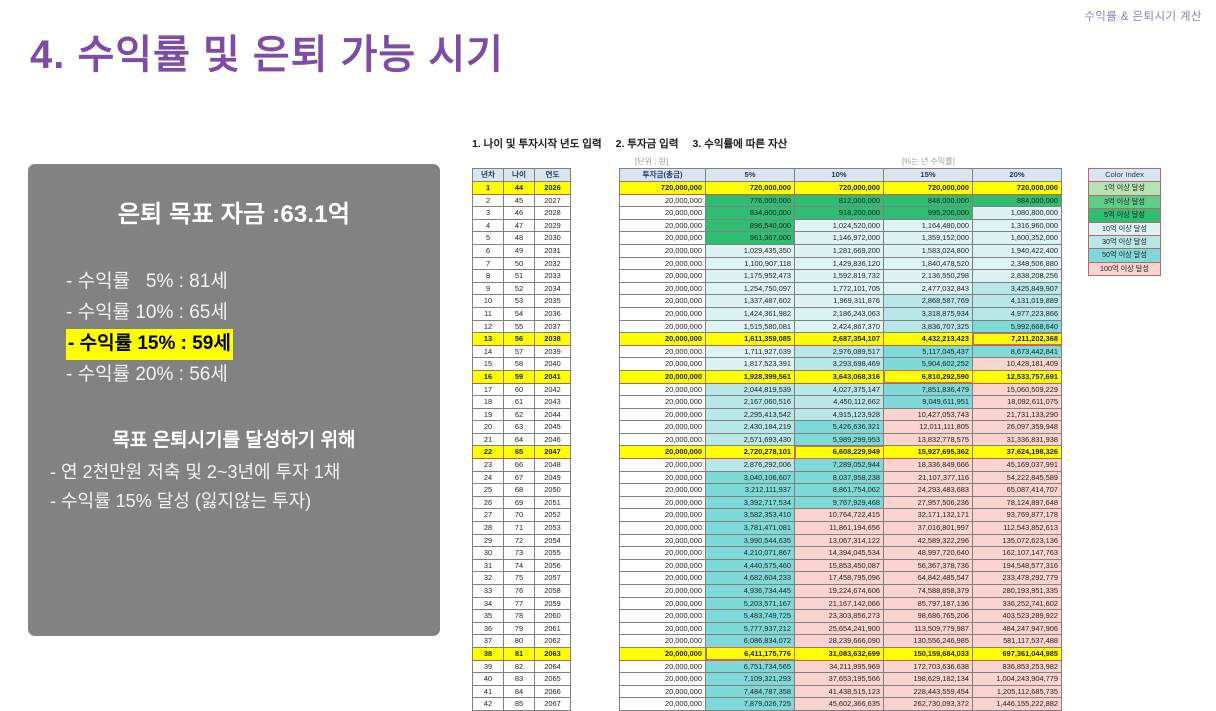 This screenshot has height=711, width=1216. Describe the element at coordinates (552, 288) in the screenshot. I see `cell: 2034` at that location.